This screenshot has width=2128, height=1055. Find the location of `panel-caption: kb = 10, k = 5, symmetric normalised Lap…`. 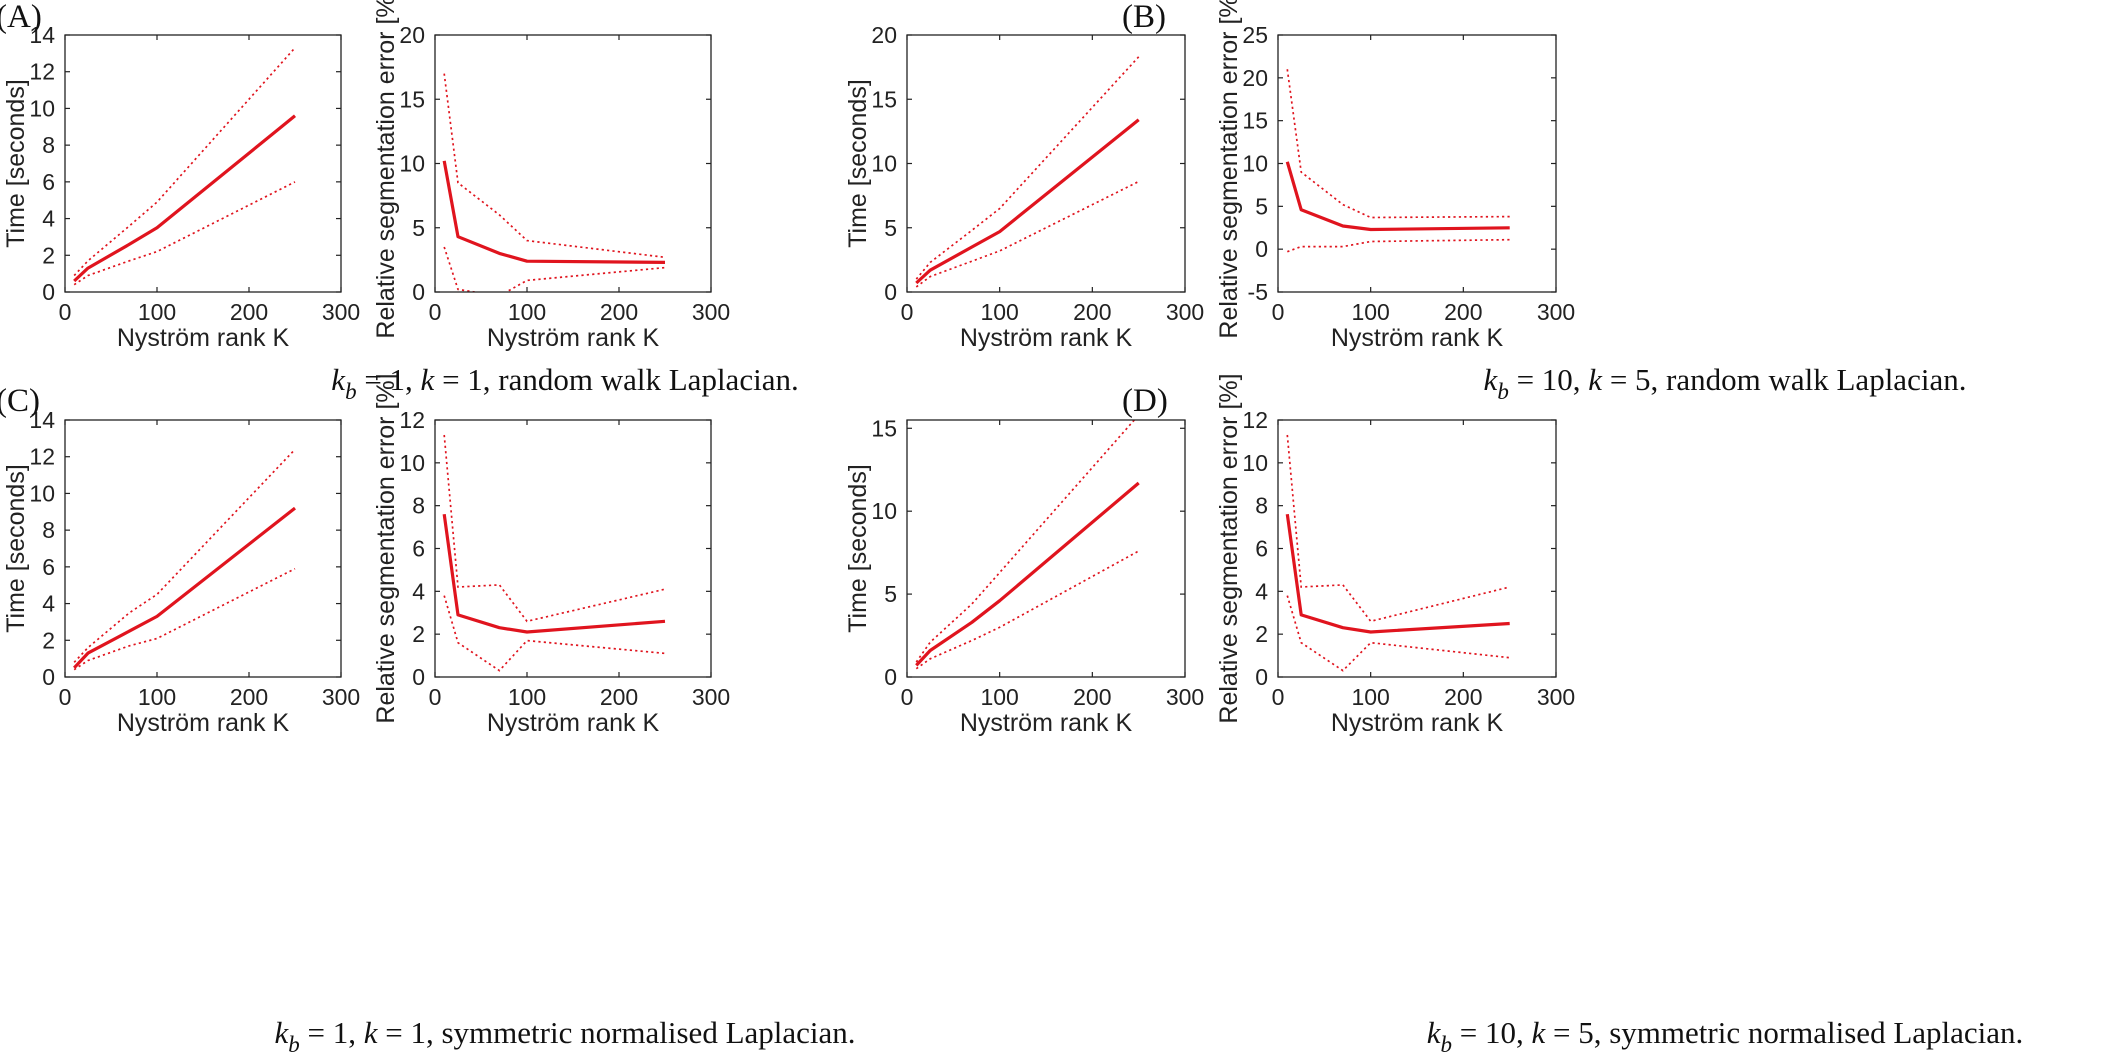

panel-caption: kb = 10, k = 5, symmetric normalised Lap… is located at coordinates (1725, 1035).